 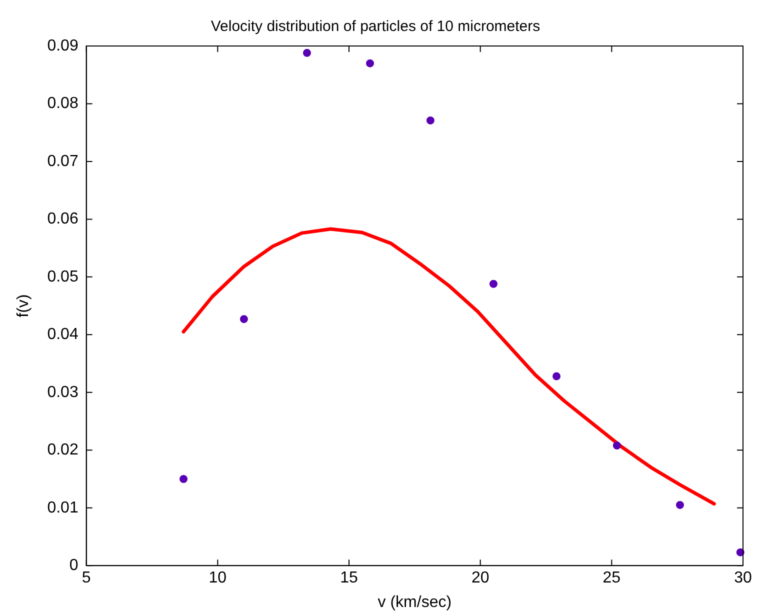 What do you see at coordinates (375, 27) in the screenshot?
I see `chart-title: Velocity distribution of particles of 10 micrometers` at bounding box center [375, 27].